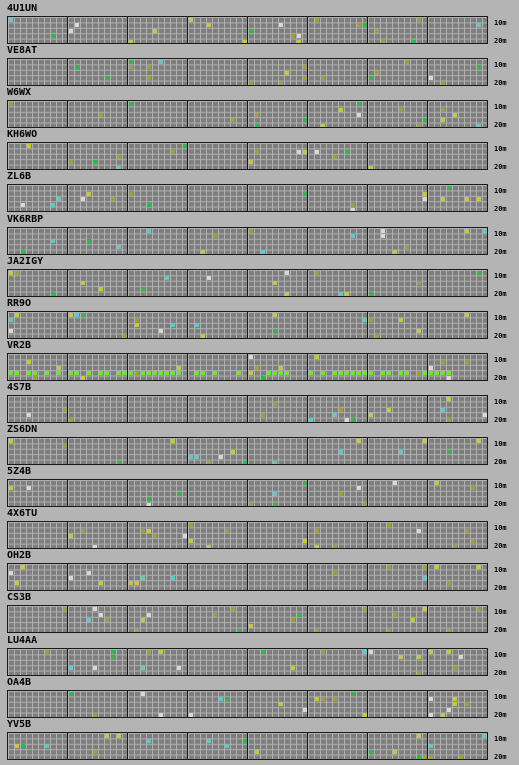 This screenshot has width=519, height=765. What do you see at coordinates (22, 51) in the screenshot?
I see `station-callsign: VE8AT` at bounding box center [22, 51].